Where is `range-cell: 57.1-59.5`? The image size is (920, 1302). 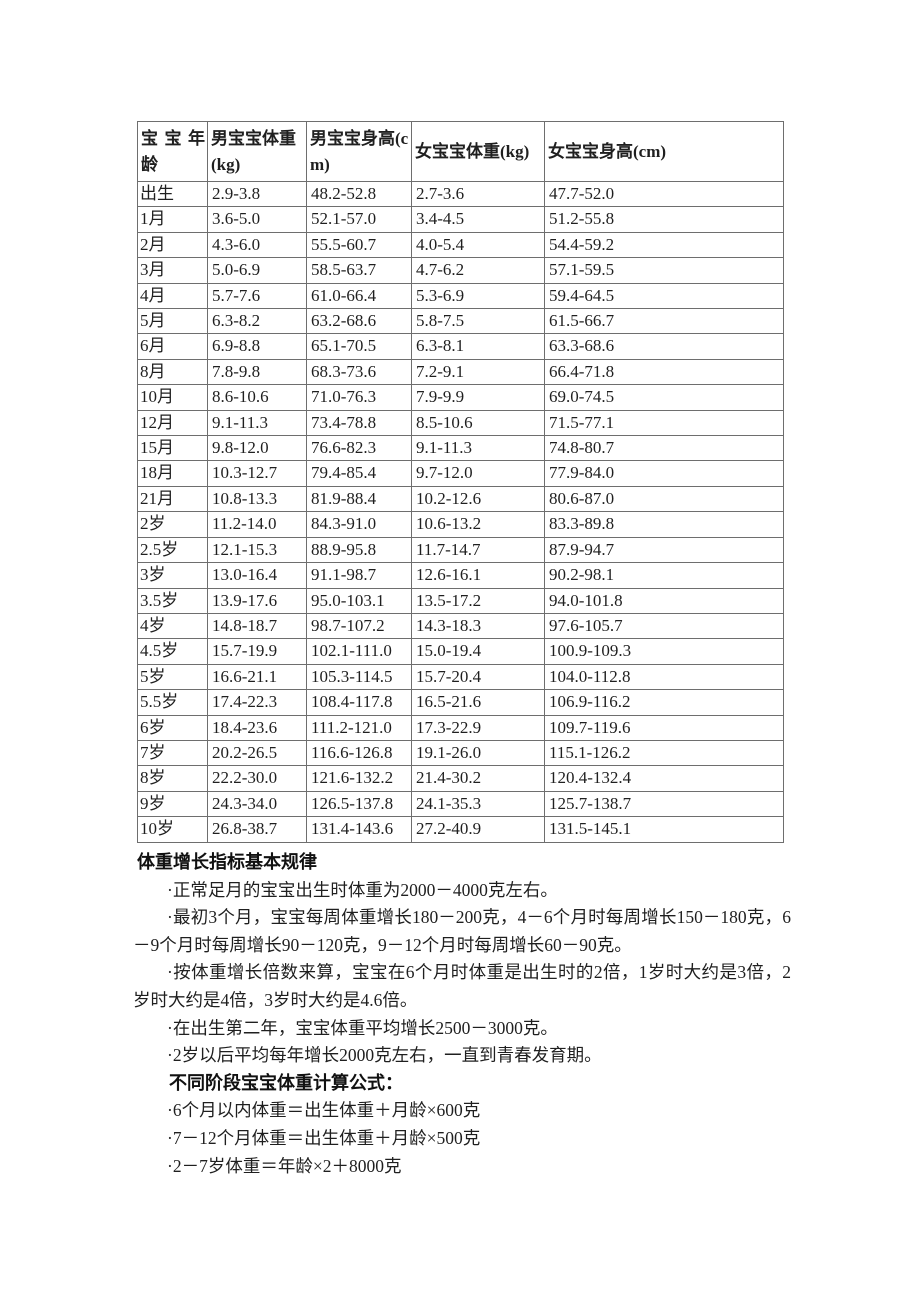 range-cell: 57.1-59.5 is located at coordinates (664, 270).